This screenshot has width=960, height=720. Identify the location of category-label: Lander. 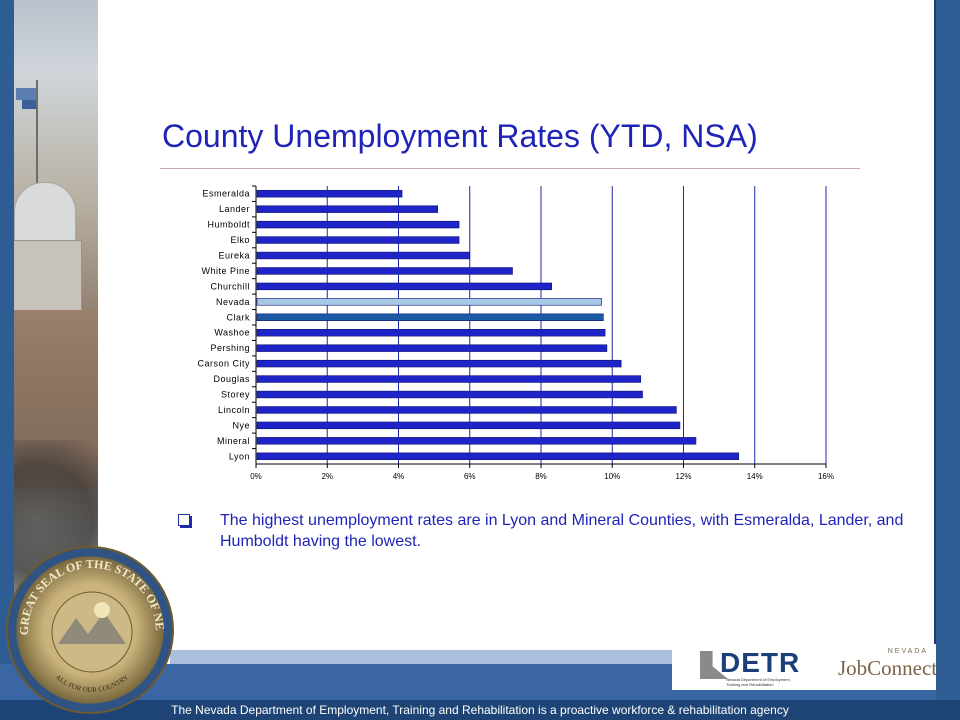
(234, 209).